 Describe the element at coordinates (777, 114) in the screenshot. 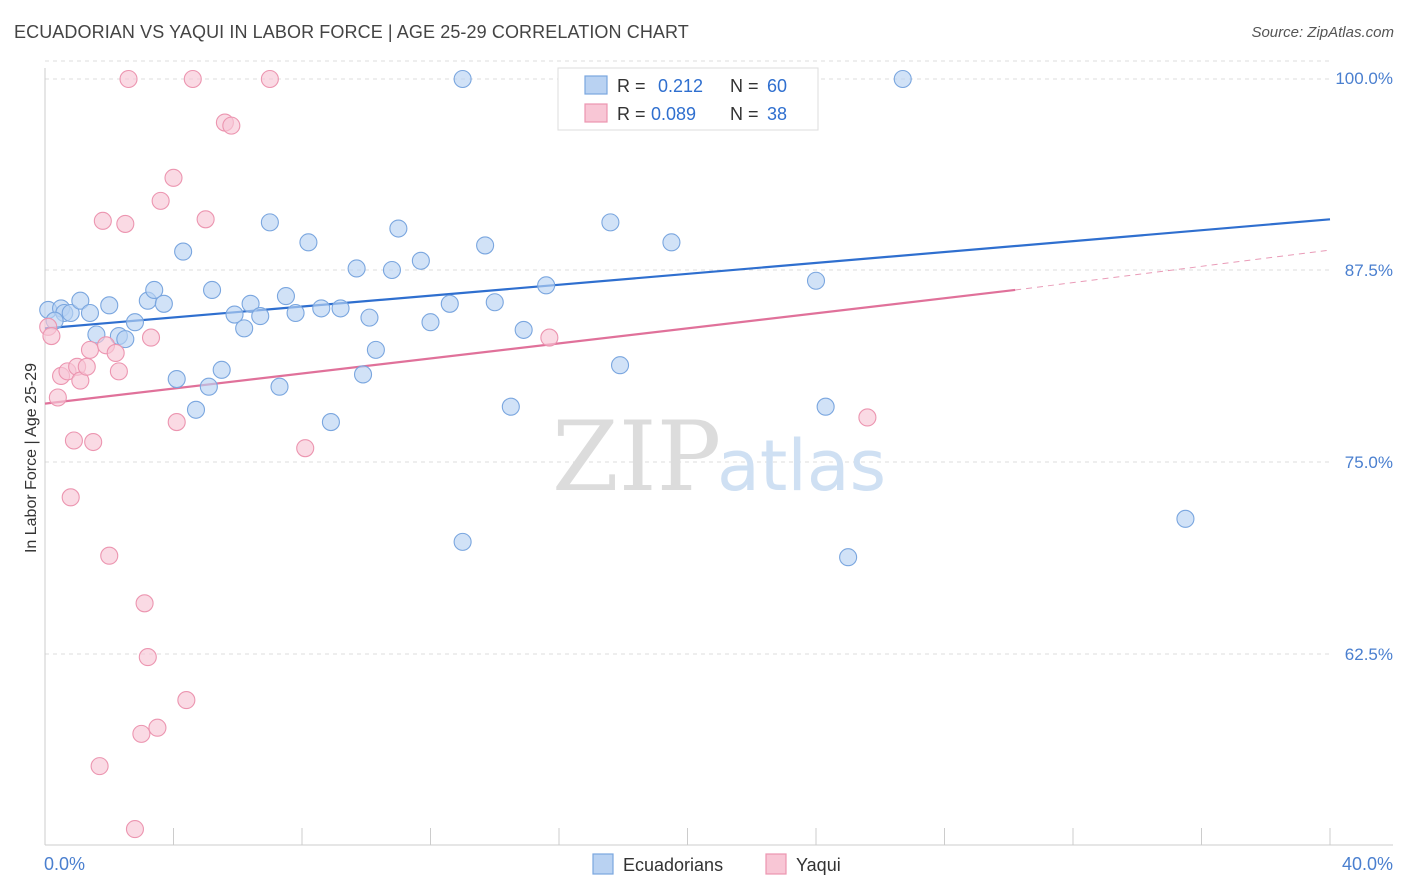

I see `legend-n-value-2: 38` at that location.